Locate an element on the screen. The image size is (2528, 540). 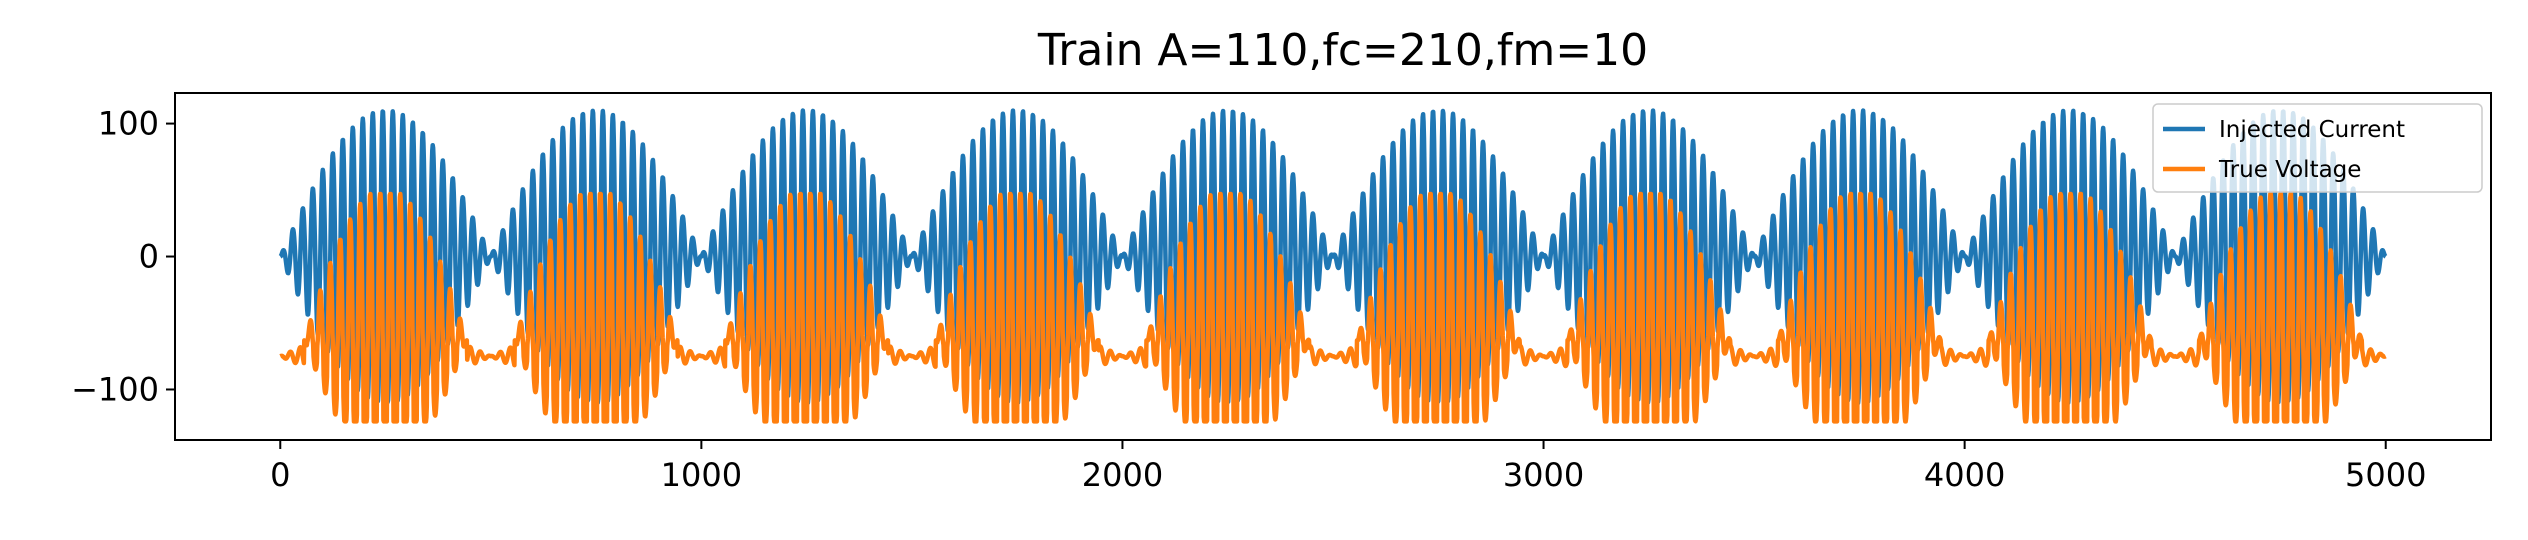
legend-label: True Voltage is located at coordinates (2289, 170).